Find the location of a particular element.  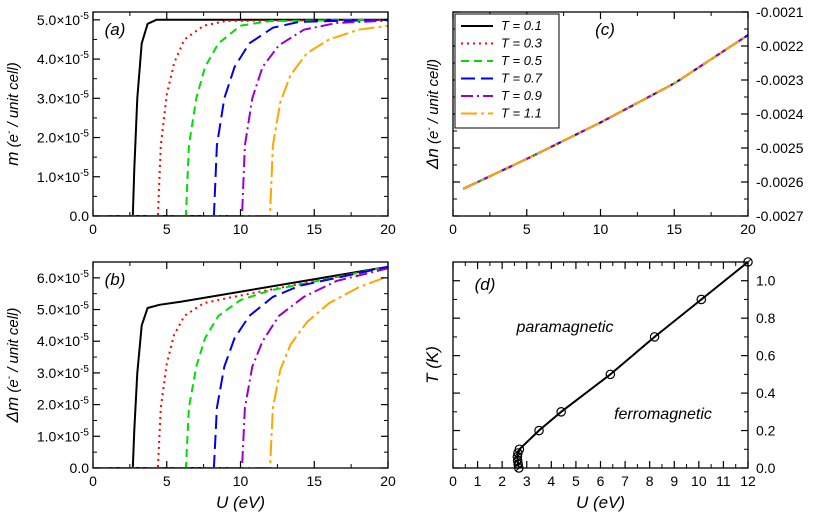

legend-box is located at coordinates (507, 71).